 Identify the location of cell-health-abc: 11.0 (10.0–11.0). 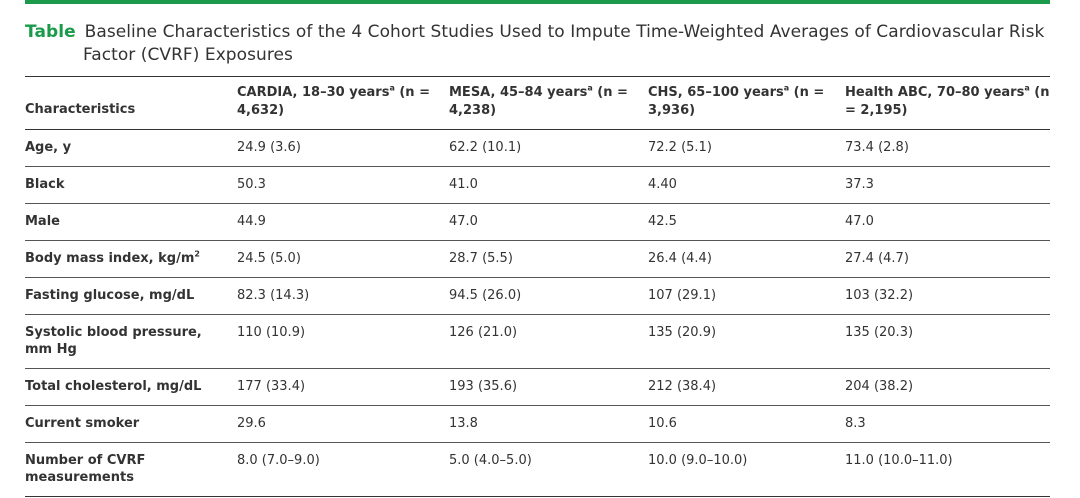
(947, 469).